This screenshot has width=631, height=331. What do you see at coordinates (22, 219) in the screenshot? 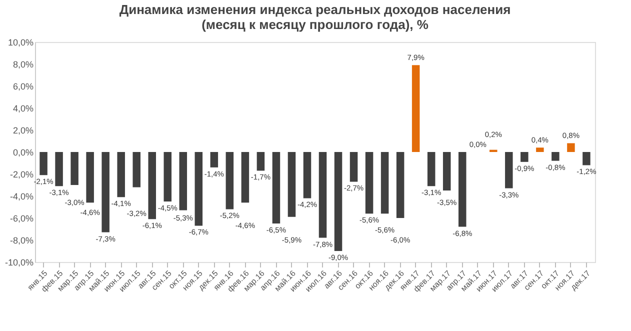
I see `y-tick-label: -6,0%` at bounding box center [22, 219].